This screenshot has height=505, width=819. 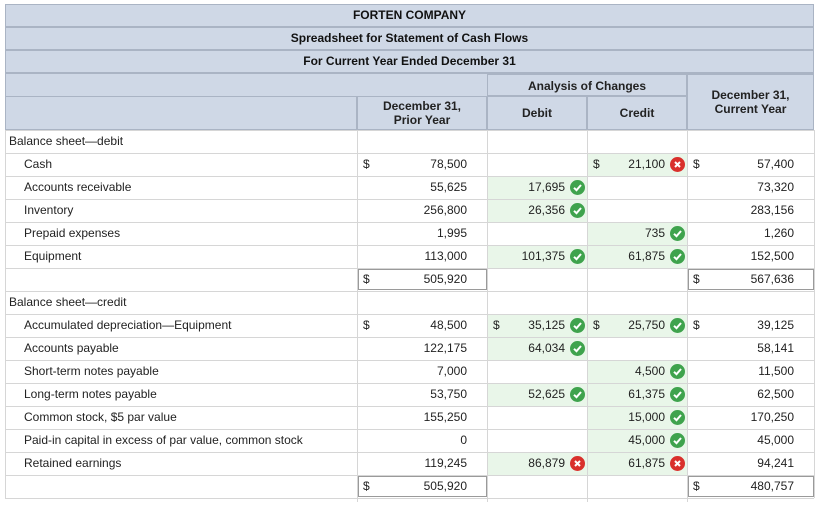 I want to click on current-value: 152,500, so click(x=772, y=256).